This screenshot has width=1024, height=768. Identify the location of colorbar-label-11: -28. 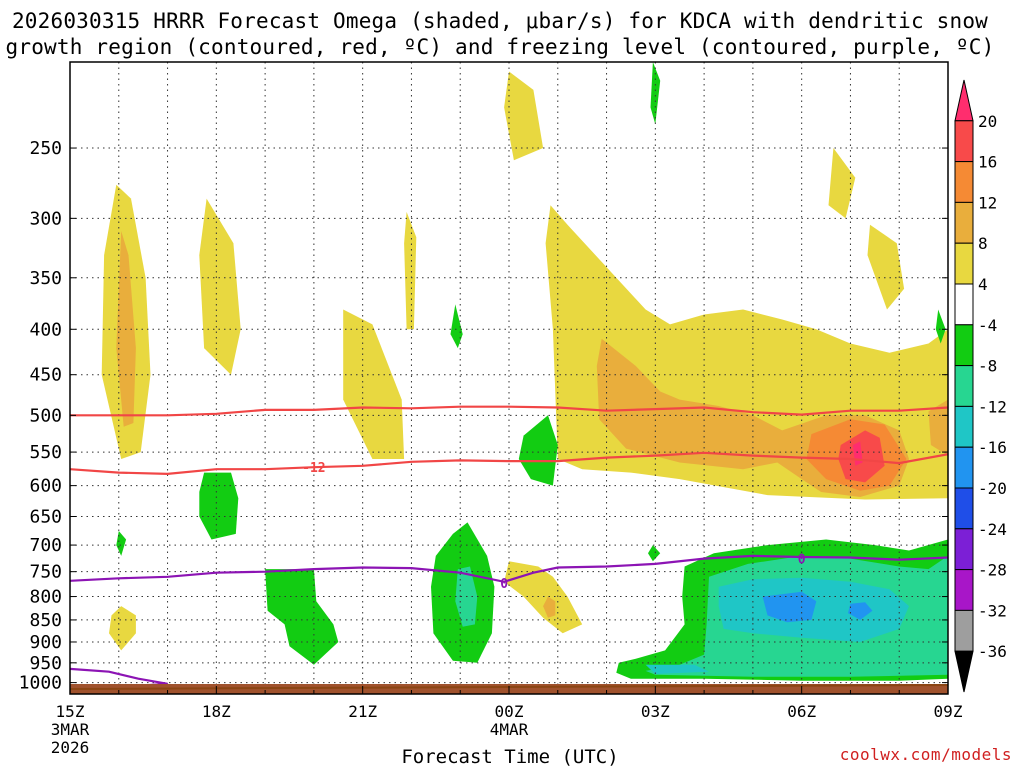
(992, 570).